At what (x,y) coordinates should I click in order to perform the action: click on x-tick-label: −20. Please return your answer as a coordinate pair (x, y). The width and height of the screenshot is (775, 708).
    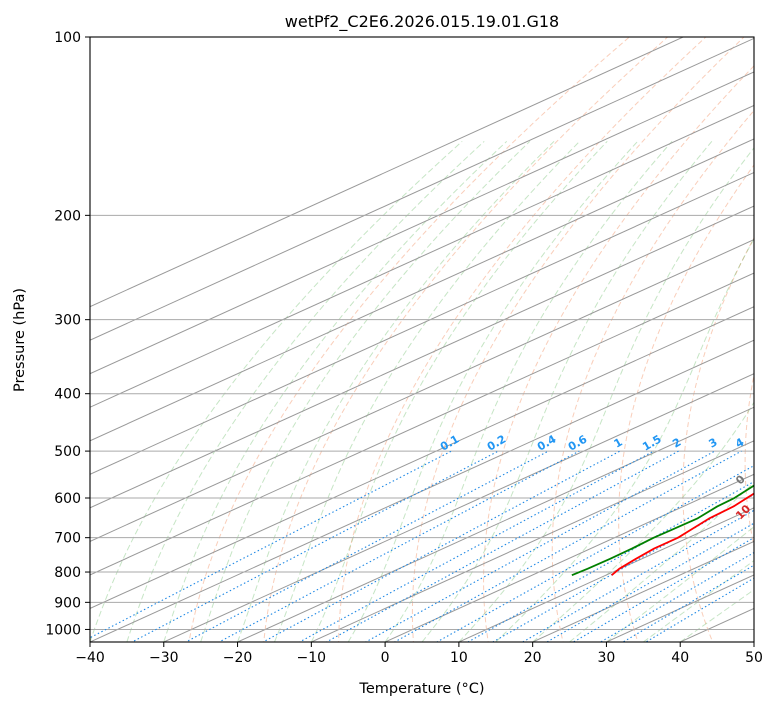
    Looking at the image, I should click on (238, 658).